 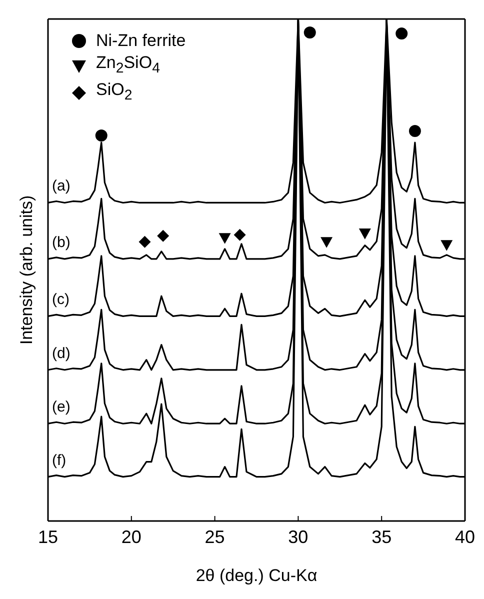 What do you see at coordinates (298, 536) in the screenshot?
I see `x-tick-label: 30` at bounding box center [298, 536].